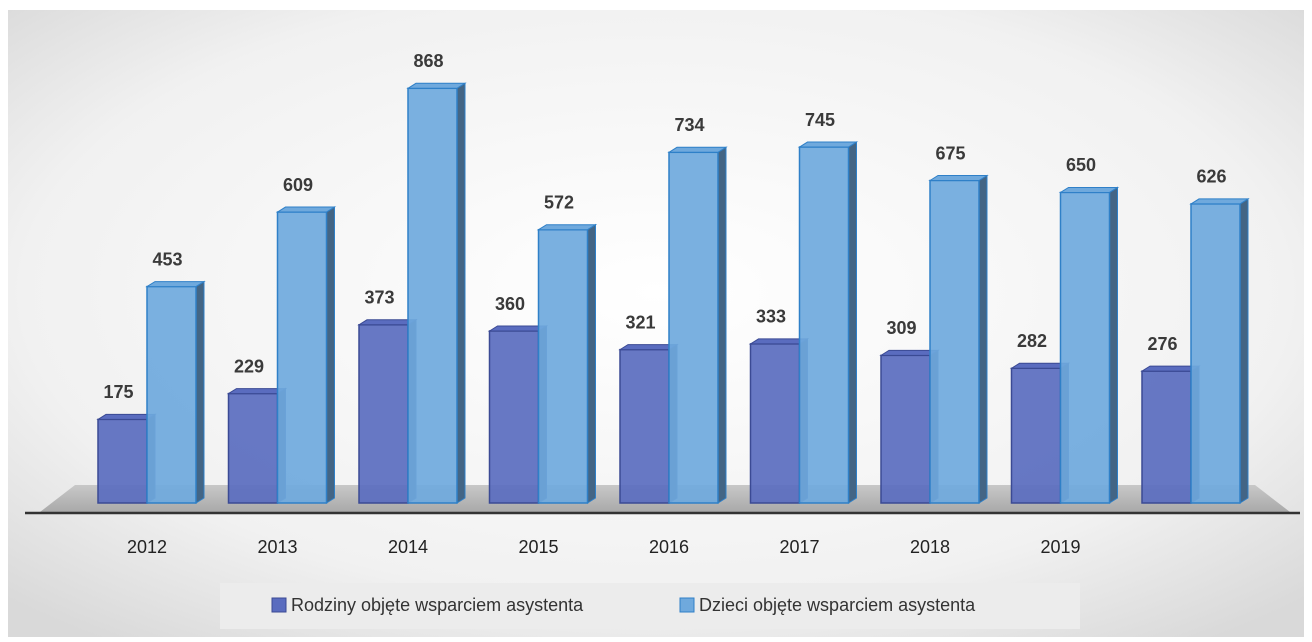 Image resolution: width=1312 pixels, height=642 pixels. Describe the element at coordinates (650, 606) in the screenshot. I see `legend` at that location.